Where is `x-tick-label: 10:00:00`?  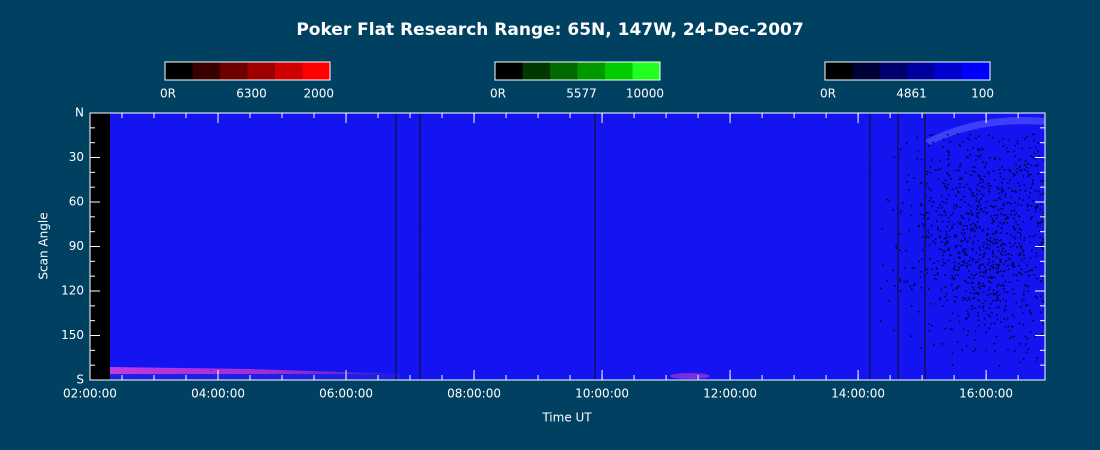 x-tick-label: 10:00:00 is located at coordinates (602, 394).